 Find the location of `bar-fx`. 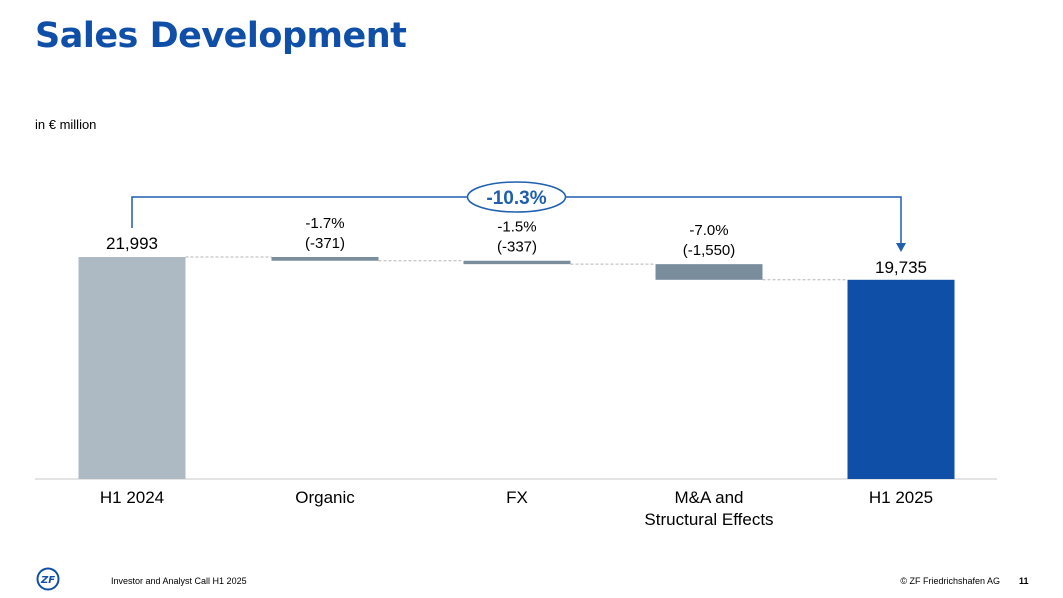

bar-fx is located at coordinates (517, 262).